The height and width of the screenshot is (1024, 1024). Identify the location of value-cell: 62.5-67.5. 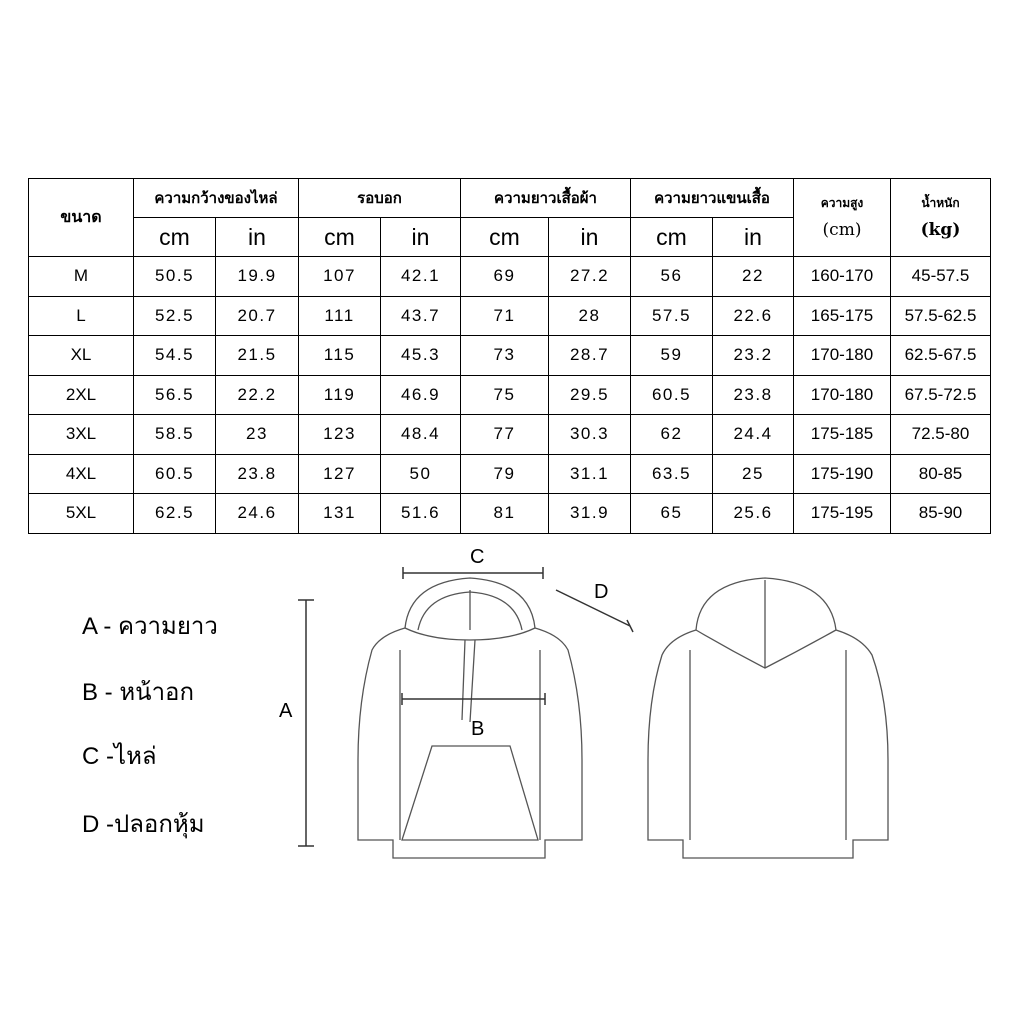
(940, 355).